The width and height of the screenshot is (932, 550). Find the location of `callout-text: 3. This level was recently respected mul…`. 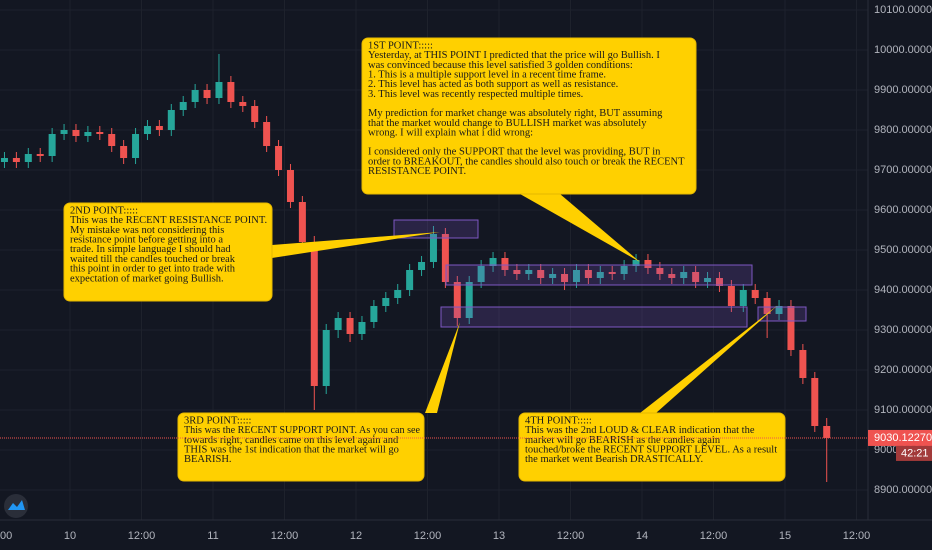

callout-text: 3. This level was recently respected mul… is located at coordinates (475, 94).